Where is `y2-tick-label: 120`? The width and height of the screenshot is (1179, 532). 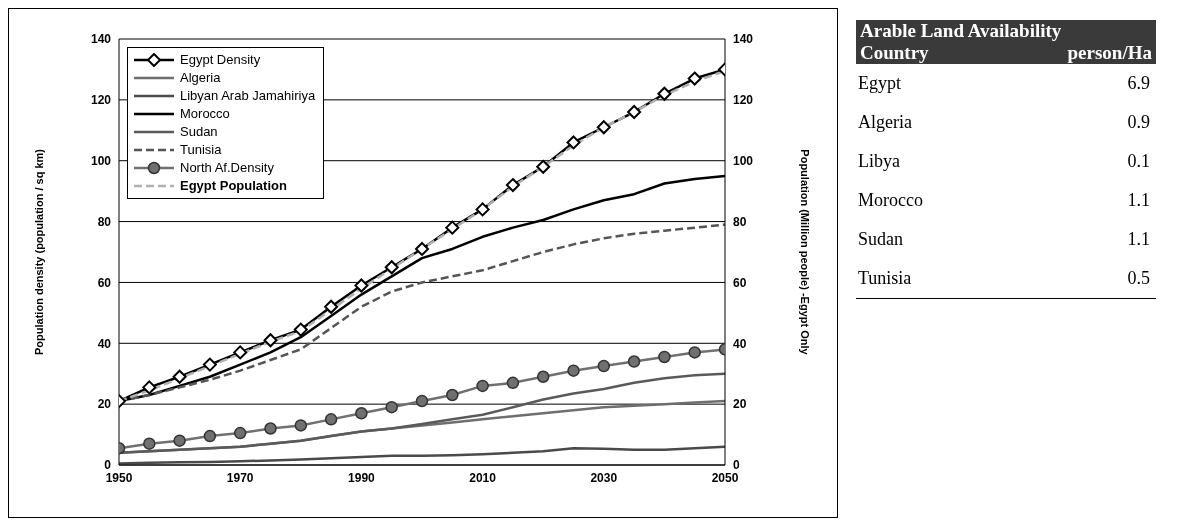 y2-tick-label: 120 is located at coordinates (743, 100).